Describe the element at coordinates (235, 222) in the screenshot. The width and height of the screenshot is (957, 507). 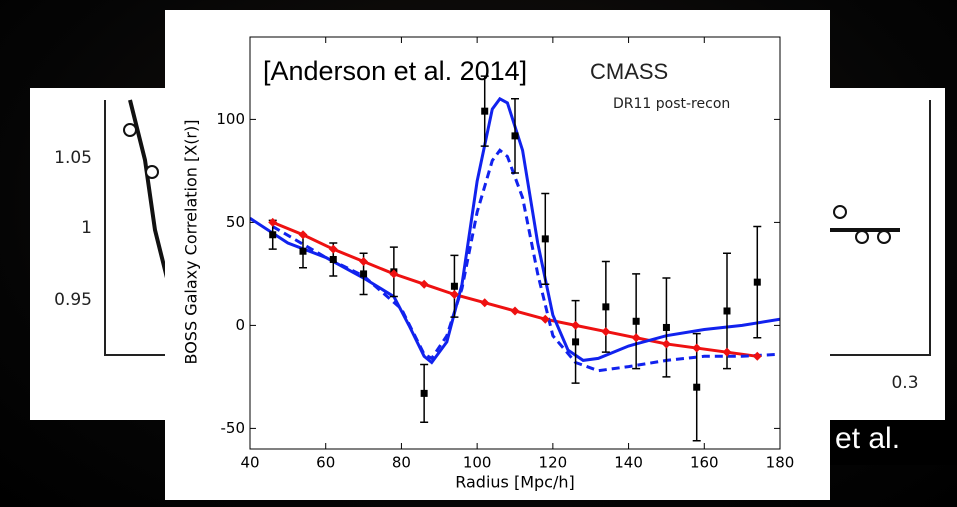
I see `y-tick-label: 50` at that location.